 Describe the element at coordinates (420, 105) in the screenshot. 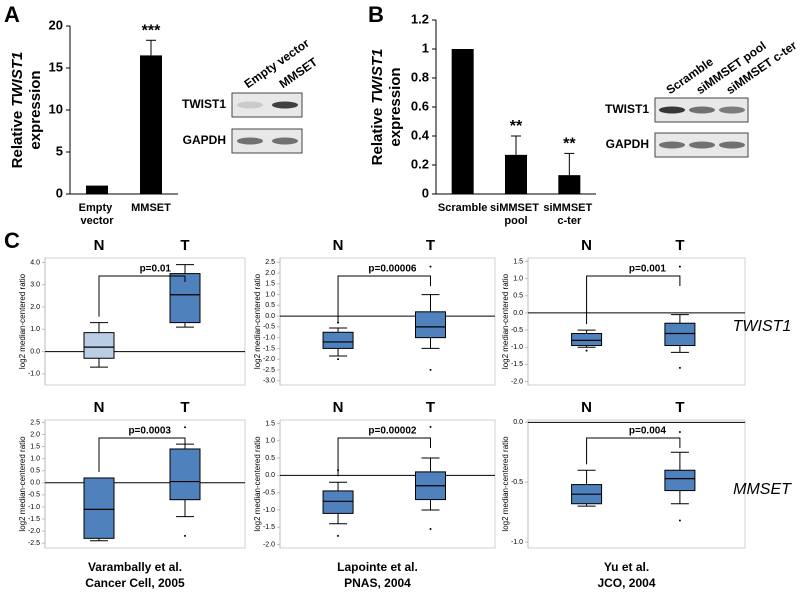

I see `y-tick-label: 0.6` at that location.